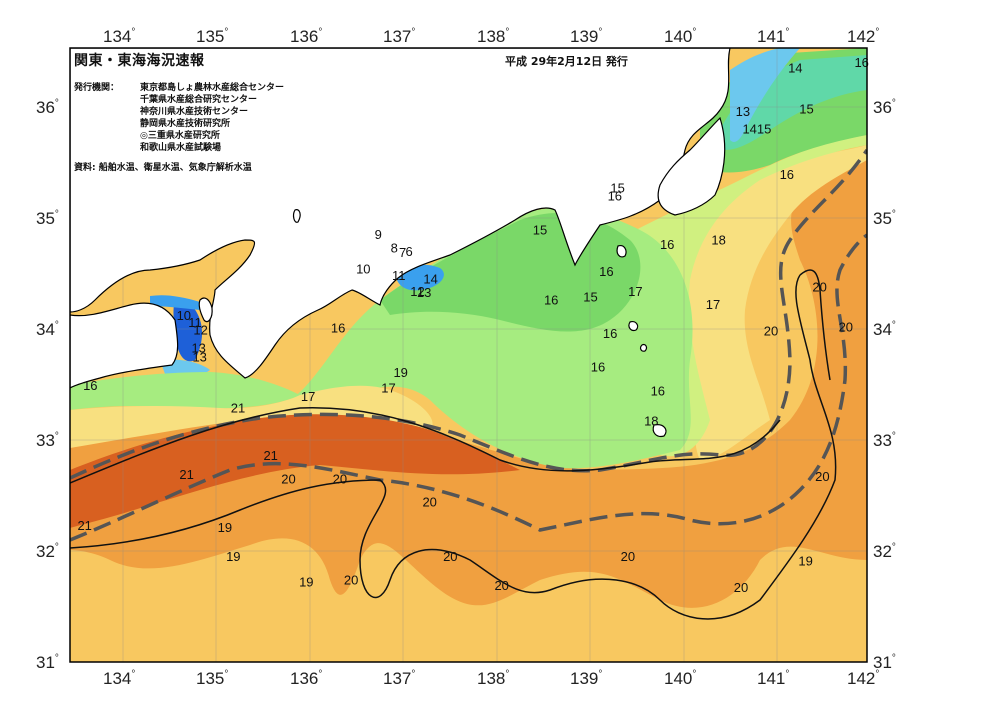 This screenshot has width=1002, height=709. What do you see at coordinates (408, 251) in the screenshot?
I see `contour-label: 6` at bounding box center [408, 251].